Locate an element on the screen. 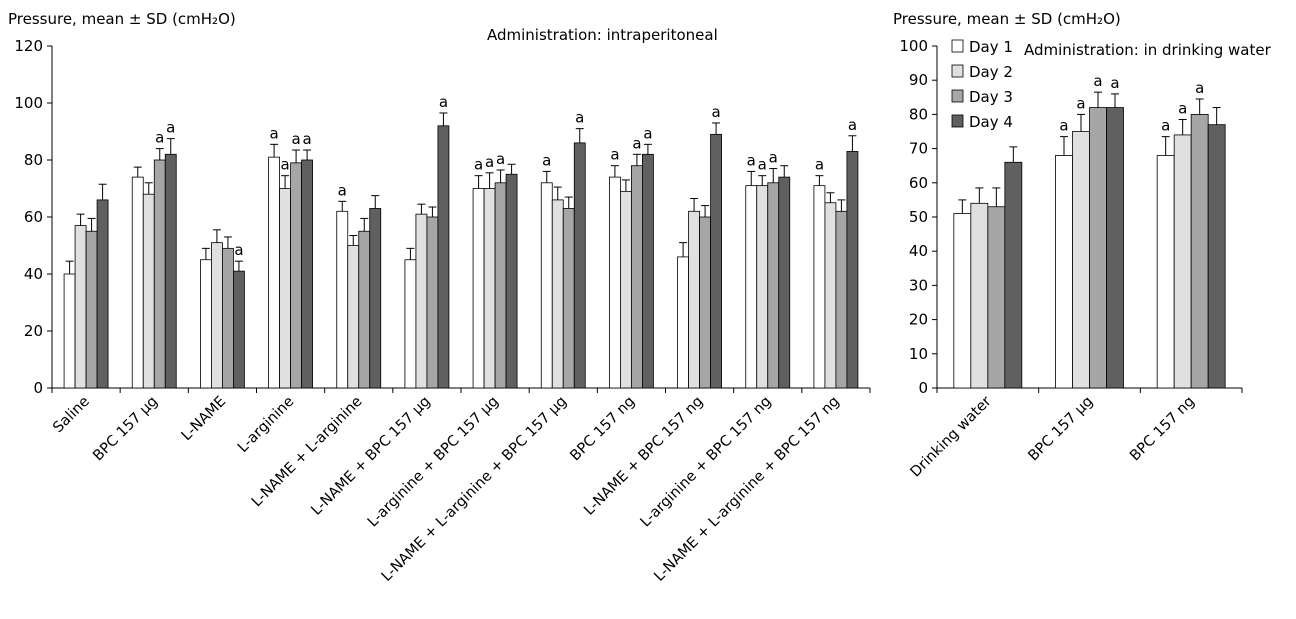 Image resolution: width=1296 pixels, height=619 pixels. legend-label: Day 2 is located at coordinates (991, 72).